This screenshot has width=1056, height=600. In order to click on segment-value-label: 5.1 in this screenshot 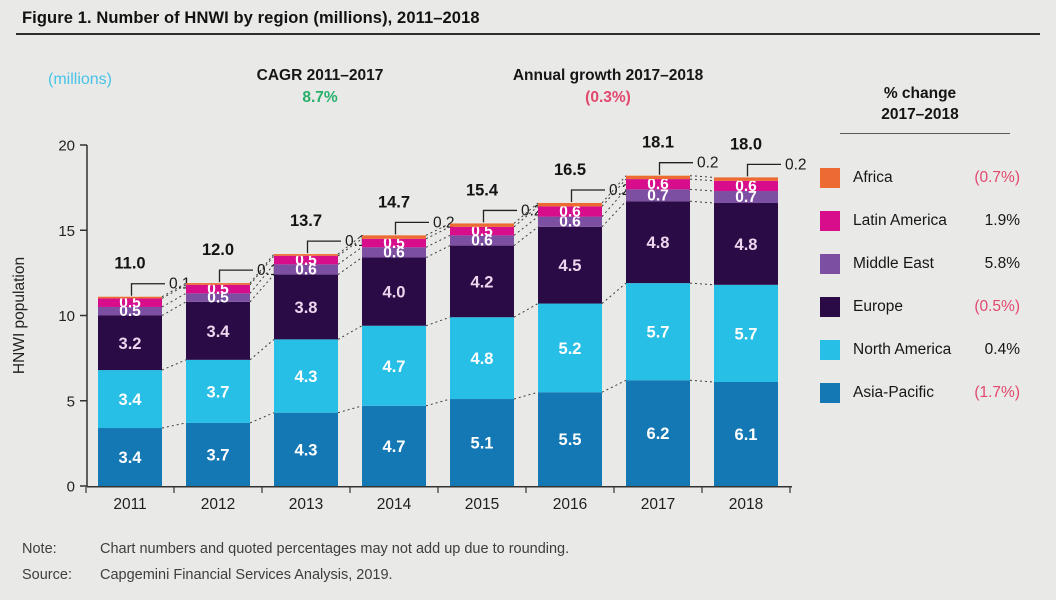, I will do `click(482, 444)`.